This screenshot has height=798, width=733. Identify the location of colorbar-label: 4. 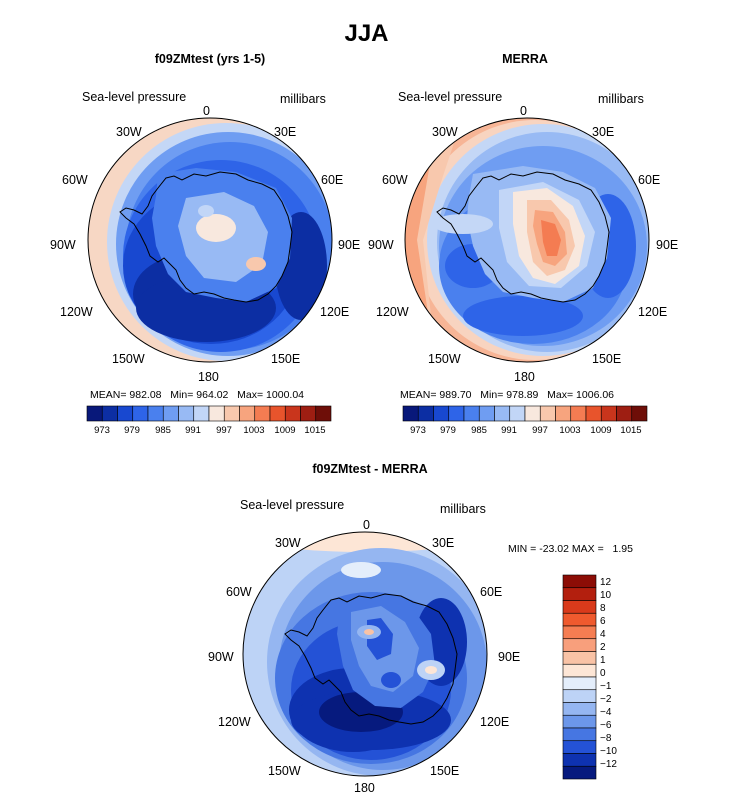
(603, 634).